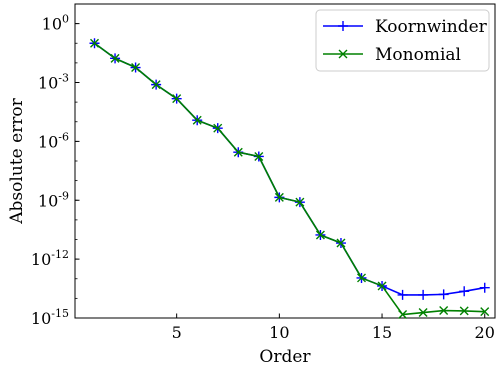 Image resolution: width=497 pixels, height=370 pixels. I want to click on x-axis-ticks: 5 10 15 20, so click(333, 327).